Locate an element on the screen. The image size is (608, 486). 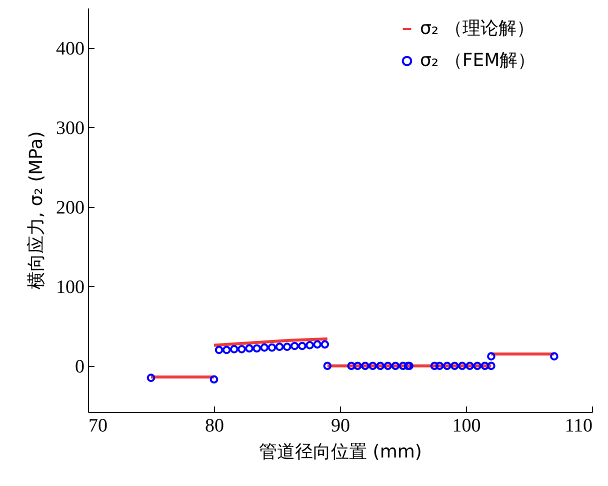
y-axis-title: 横向应力, σ₂ (MPa) is located at coordinates (36, 210).